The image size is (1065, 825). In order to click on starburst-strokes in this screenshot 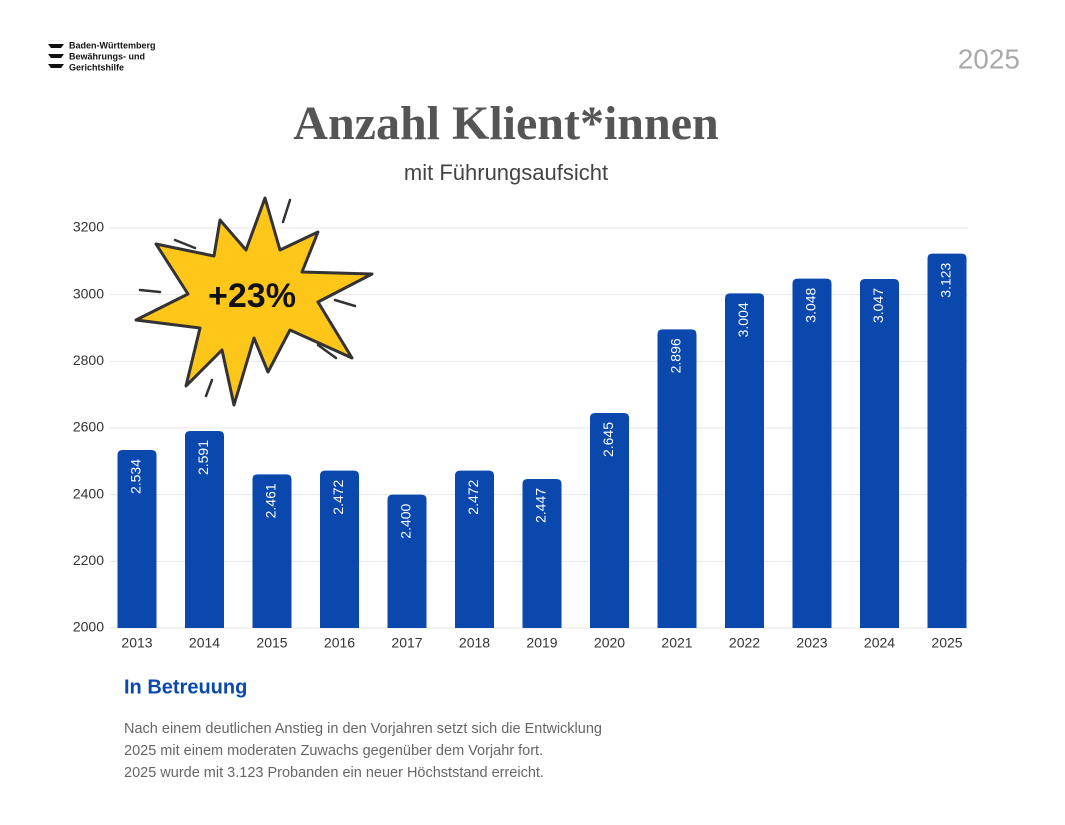, I will do `click(247, 298)`.